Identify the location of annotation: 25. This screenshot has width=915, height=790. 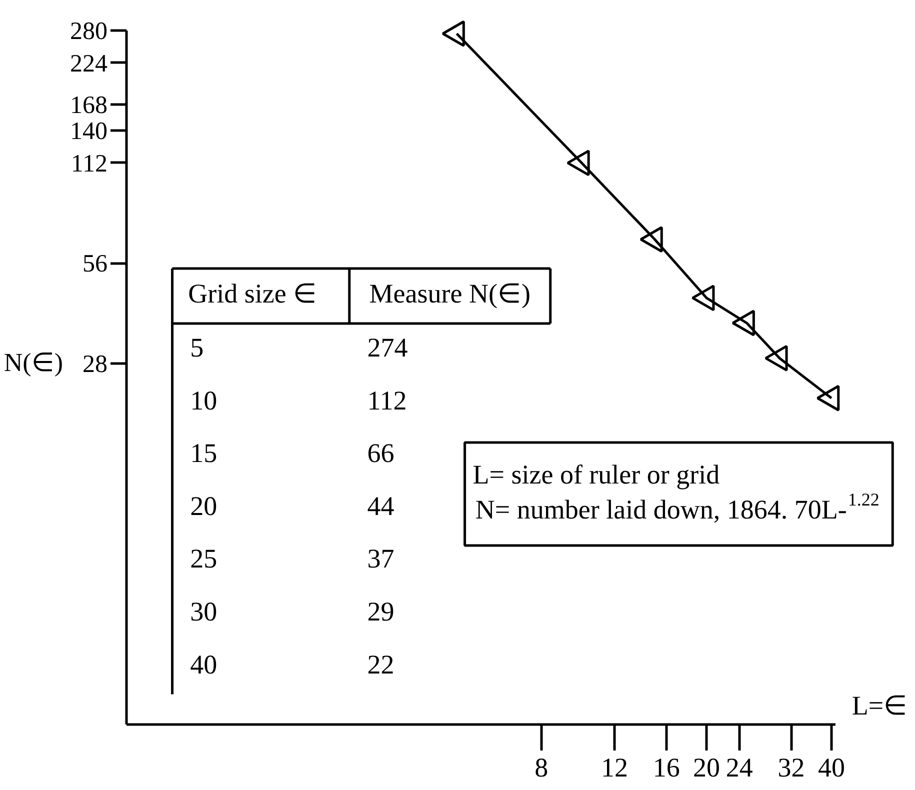
(204, 559).